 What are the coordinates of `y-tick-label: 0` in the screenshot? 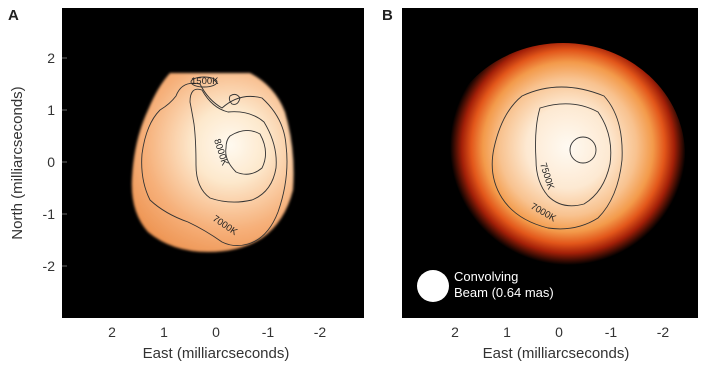 It's located at (51, 162).